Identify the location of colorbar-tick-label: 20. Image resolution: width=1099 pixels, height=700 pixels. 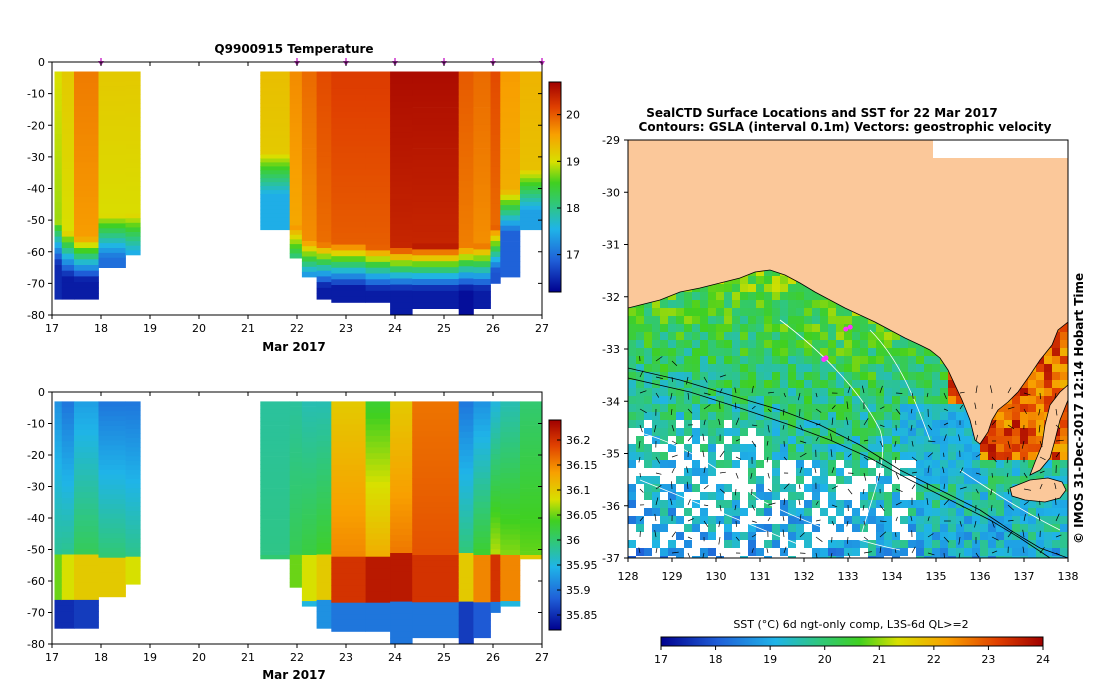
(573, 115).